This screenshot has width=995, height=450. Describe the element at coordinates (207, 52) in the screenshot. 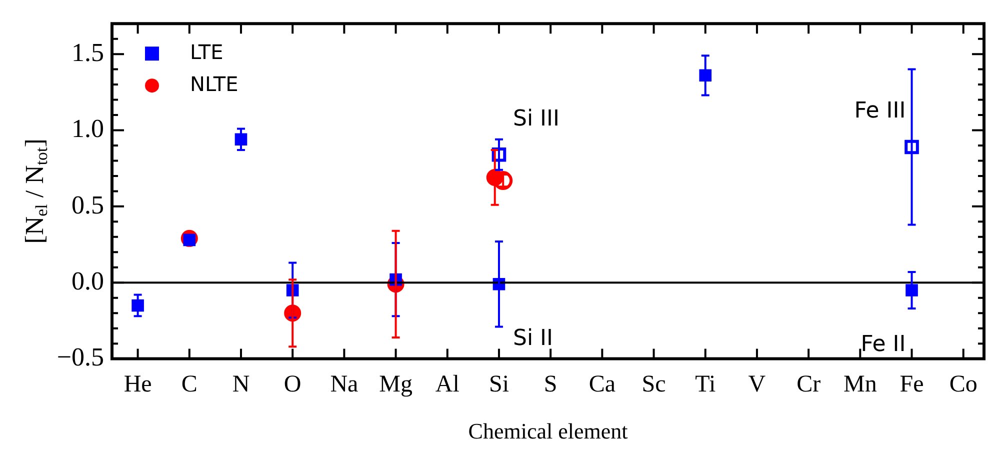

I see `legend-label: LTE` at that location.